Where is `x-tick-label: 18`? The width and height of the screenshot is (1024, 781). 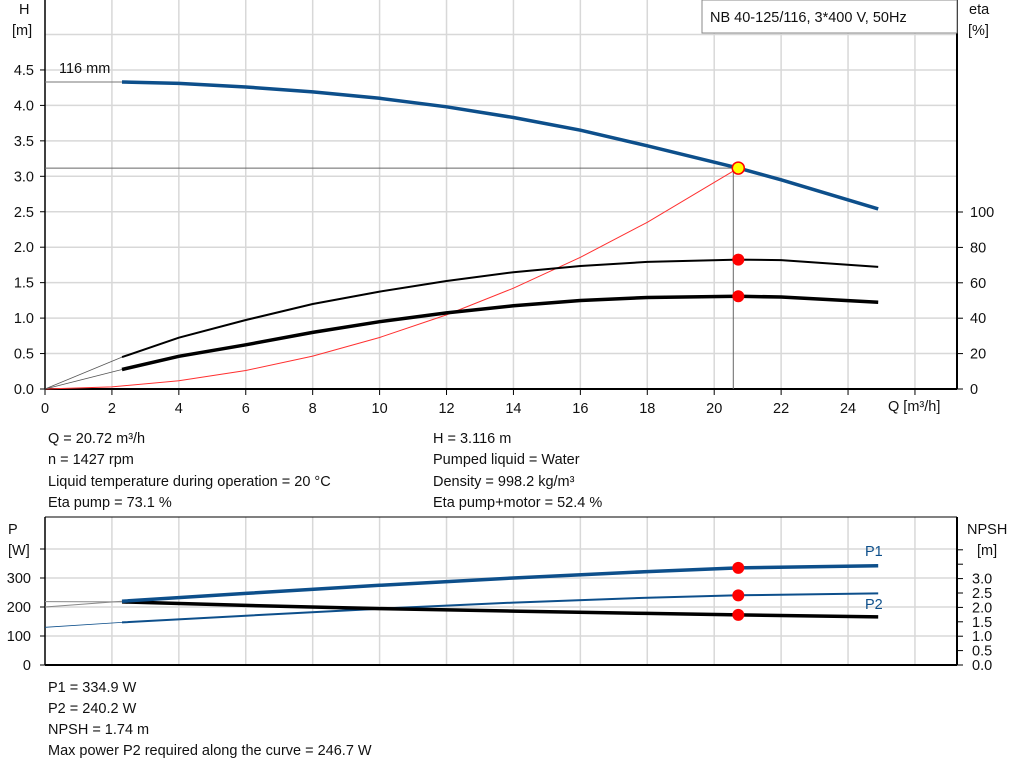 x-tick-label: 18 is located at coordinates (647, 409).